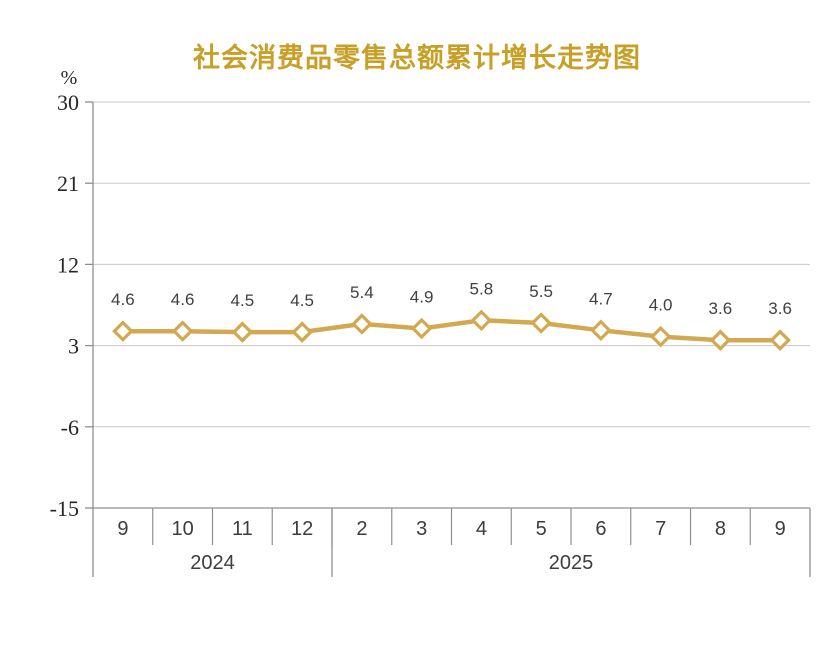 The height and width of the screenshot is (656, 834). What do you see at coordinates (482, 288) in the screenshot?
I see `data-label: 5.8` at bounding box center [482, 288].